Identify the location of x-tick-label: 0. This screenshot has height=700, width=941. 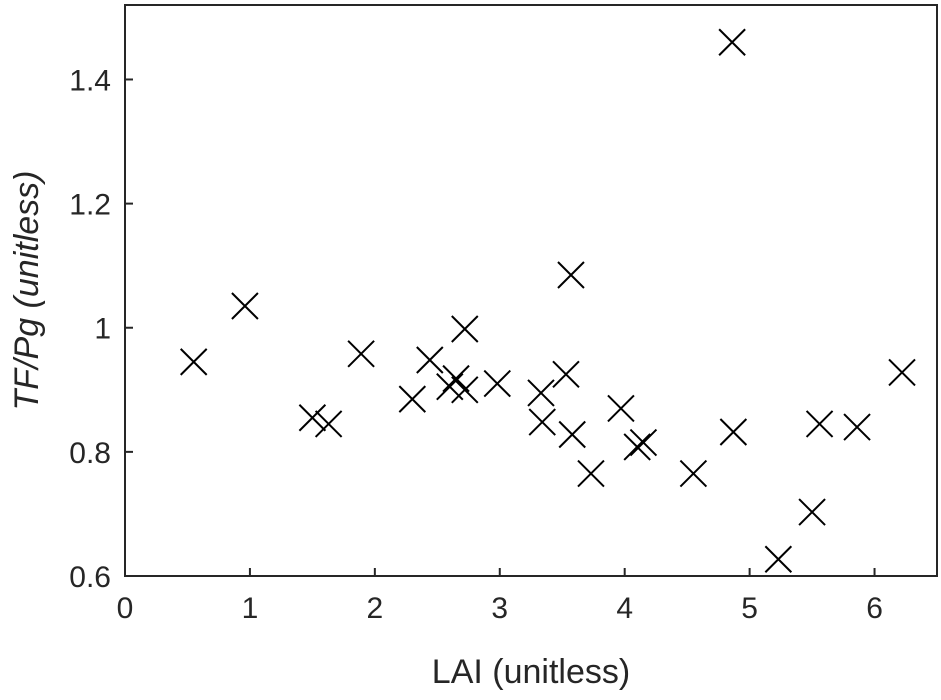
(125, 608).